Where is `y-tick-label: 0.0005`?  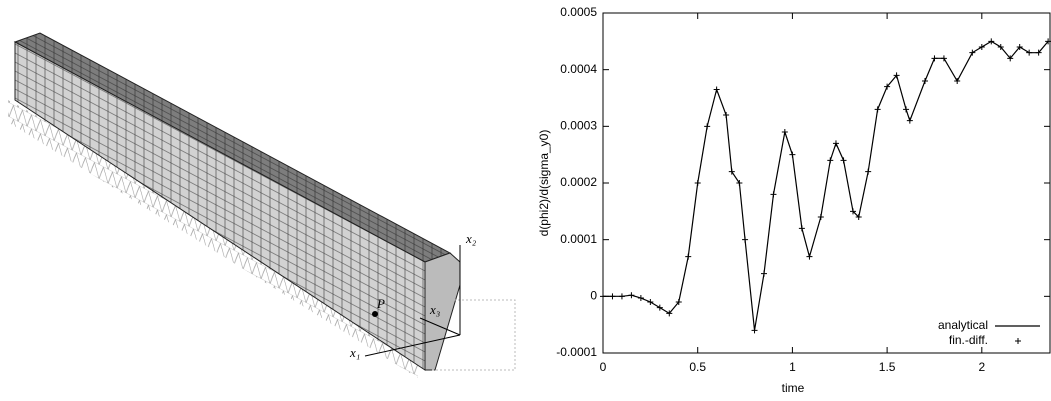 y-tick-label: 0.0005 is located at coordinates (578, 12).